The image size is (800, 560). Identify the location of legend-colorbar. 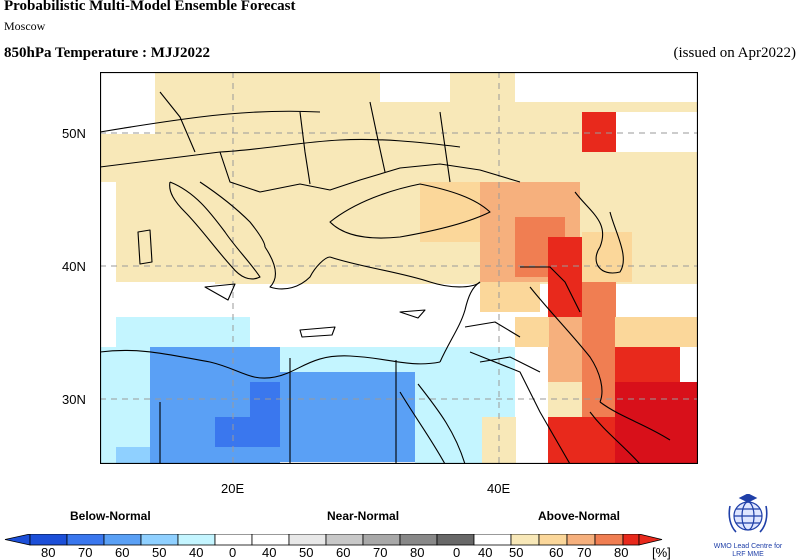
(333, 540).